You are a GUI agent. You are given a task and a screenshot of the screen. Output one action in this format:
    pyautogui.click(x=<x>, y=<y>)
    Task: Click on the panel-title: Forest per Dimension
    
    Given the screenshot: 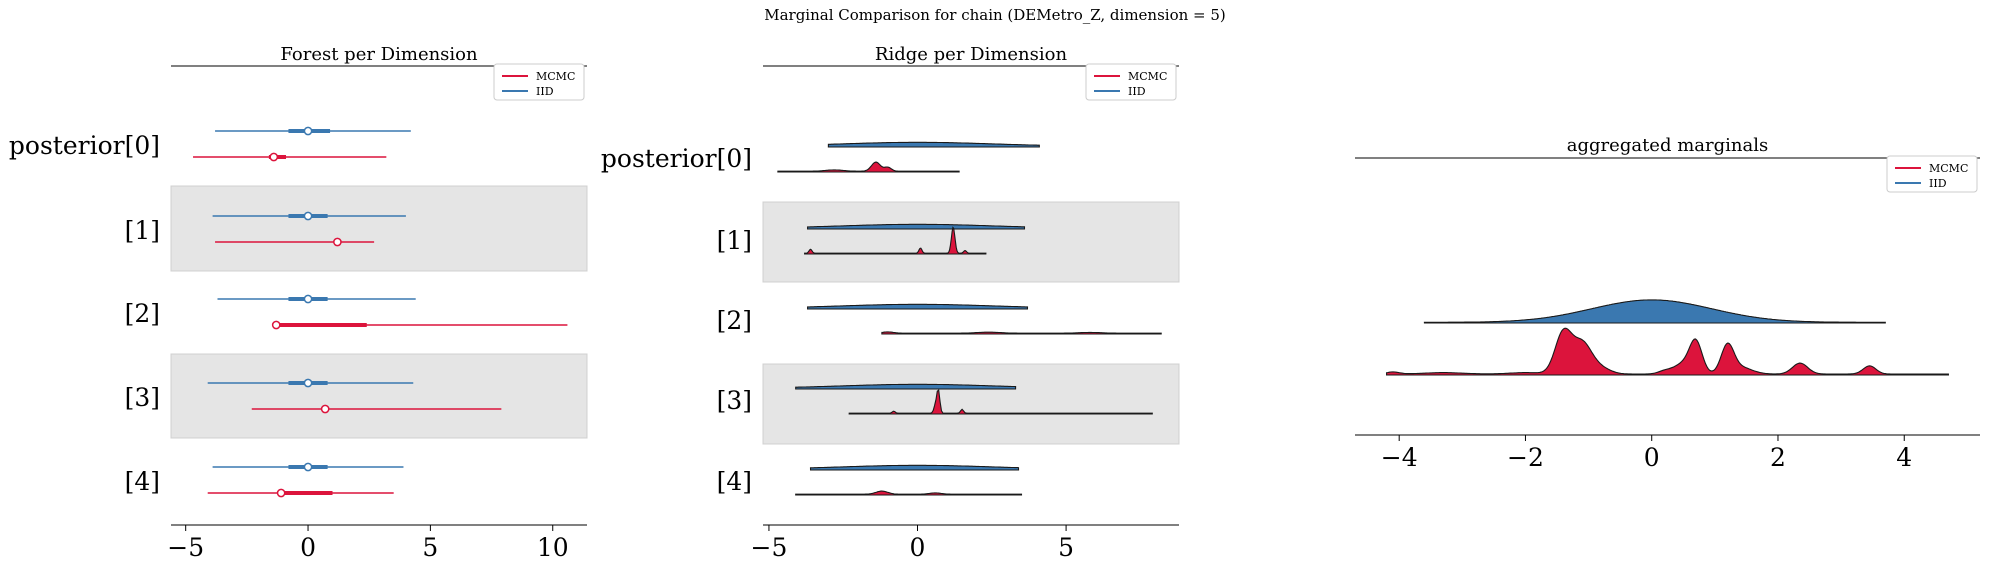 What is the action you would take?
    pyautogui.click(x=379, y=54)
    